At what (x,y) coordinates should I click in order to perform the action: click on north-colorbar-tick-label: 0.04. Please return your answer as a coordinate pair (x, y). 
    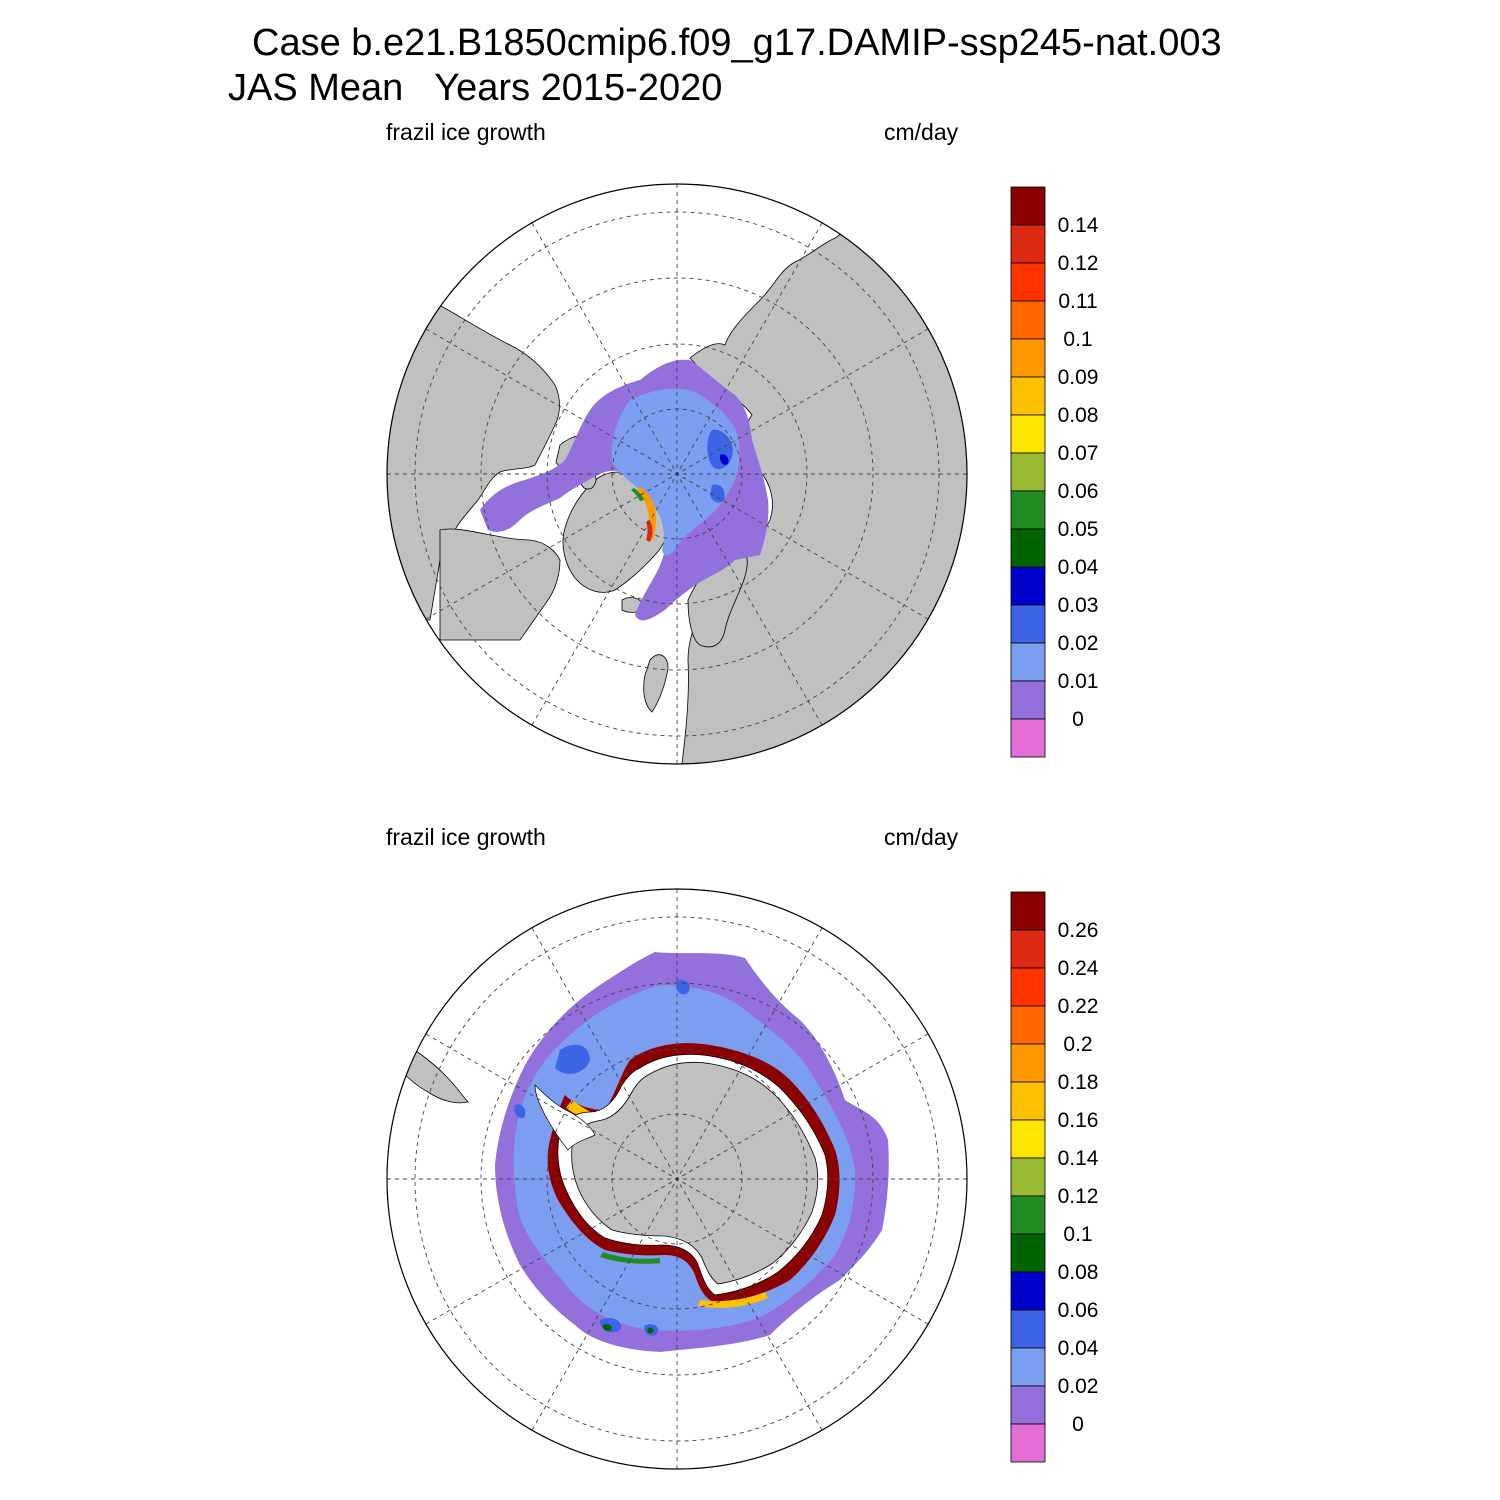
    Looking at the image, I should click on (1078, 567).